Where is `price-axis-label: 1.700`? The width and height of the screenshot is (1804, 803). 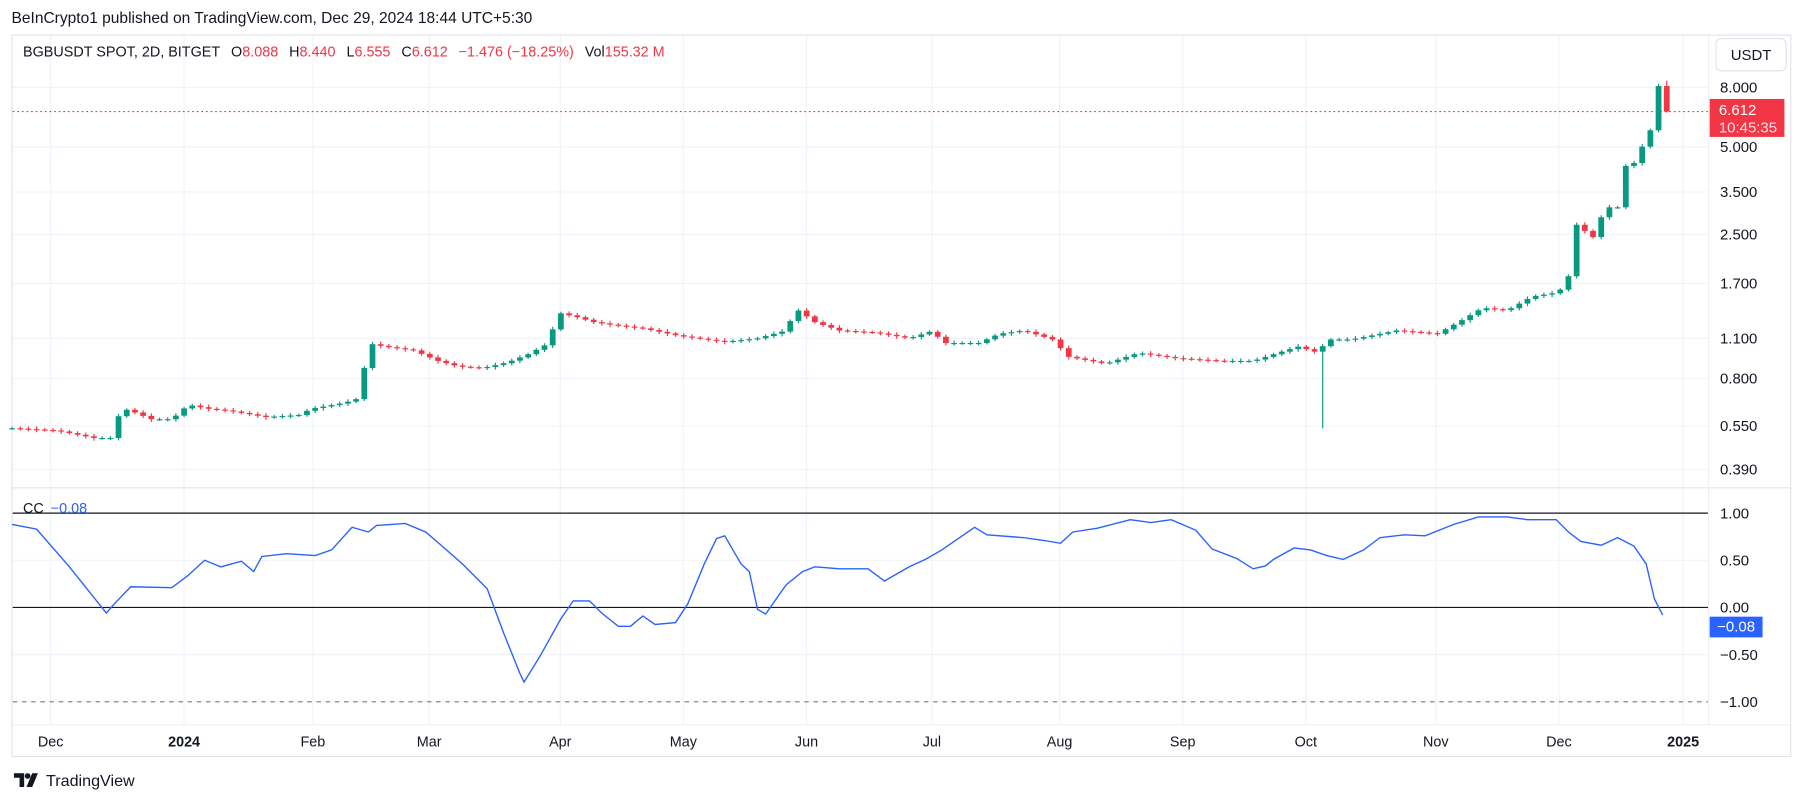 price-axis-label: 1.700 is located at coordinates (1738, 283).